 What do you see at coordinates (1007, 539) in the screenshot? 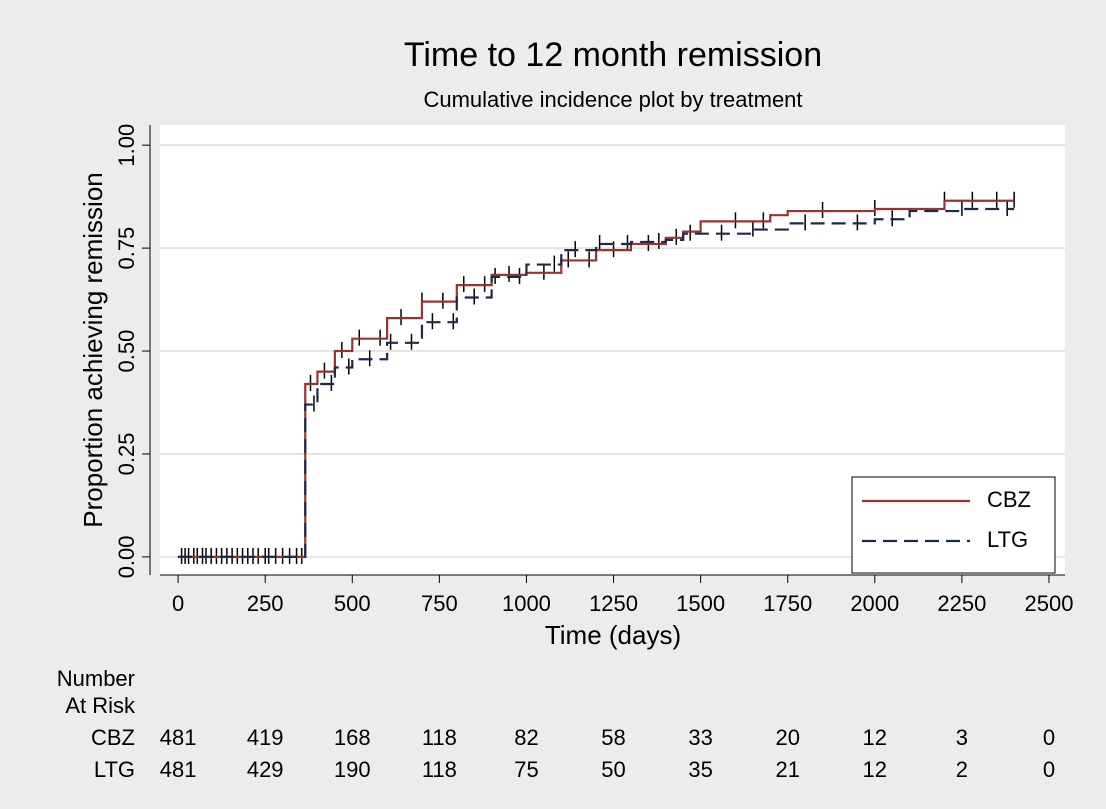
I see `legend-label: LTG` at bounding box center [1007, 539].